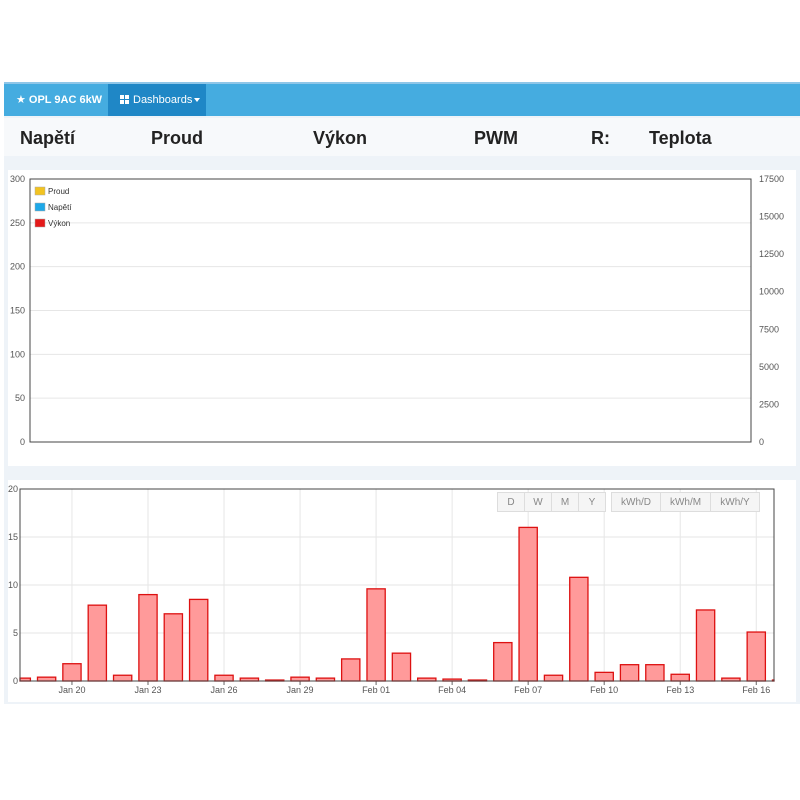 The image size is (800, 800). Describe the element at coordinates (402, 137) in the screenshot. I see `status-bar: Napětí Proud Výkon PWM R: Teplota` at that location.